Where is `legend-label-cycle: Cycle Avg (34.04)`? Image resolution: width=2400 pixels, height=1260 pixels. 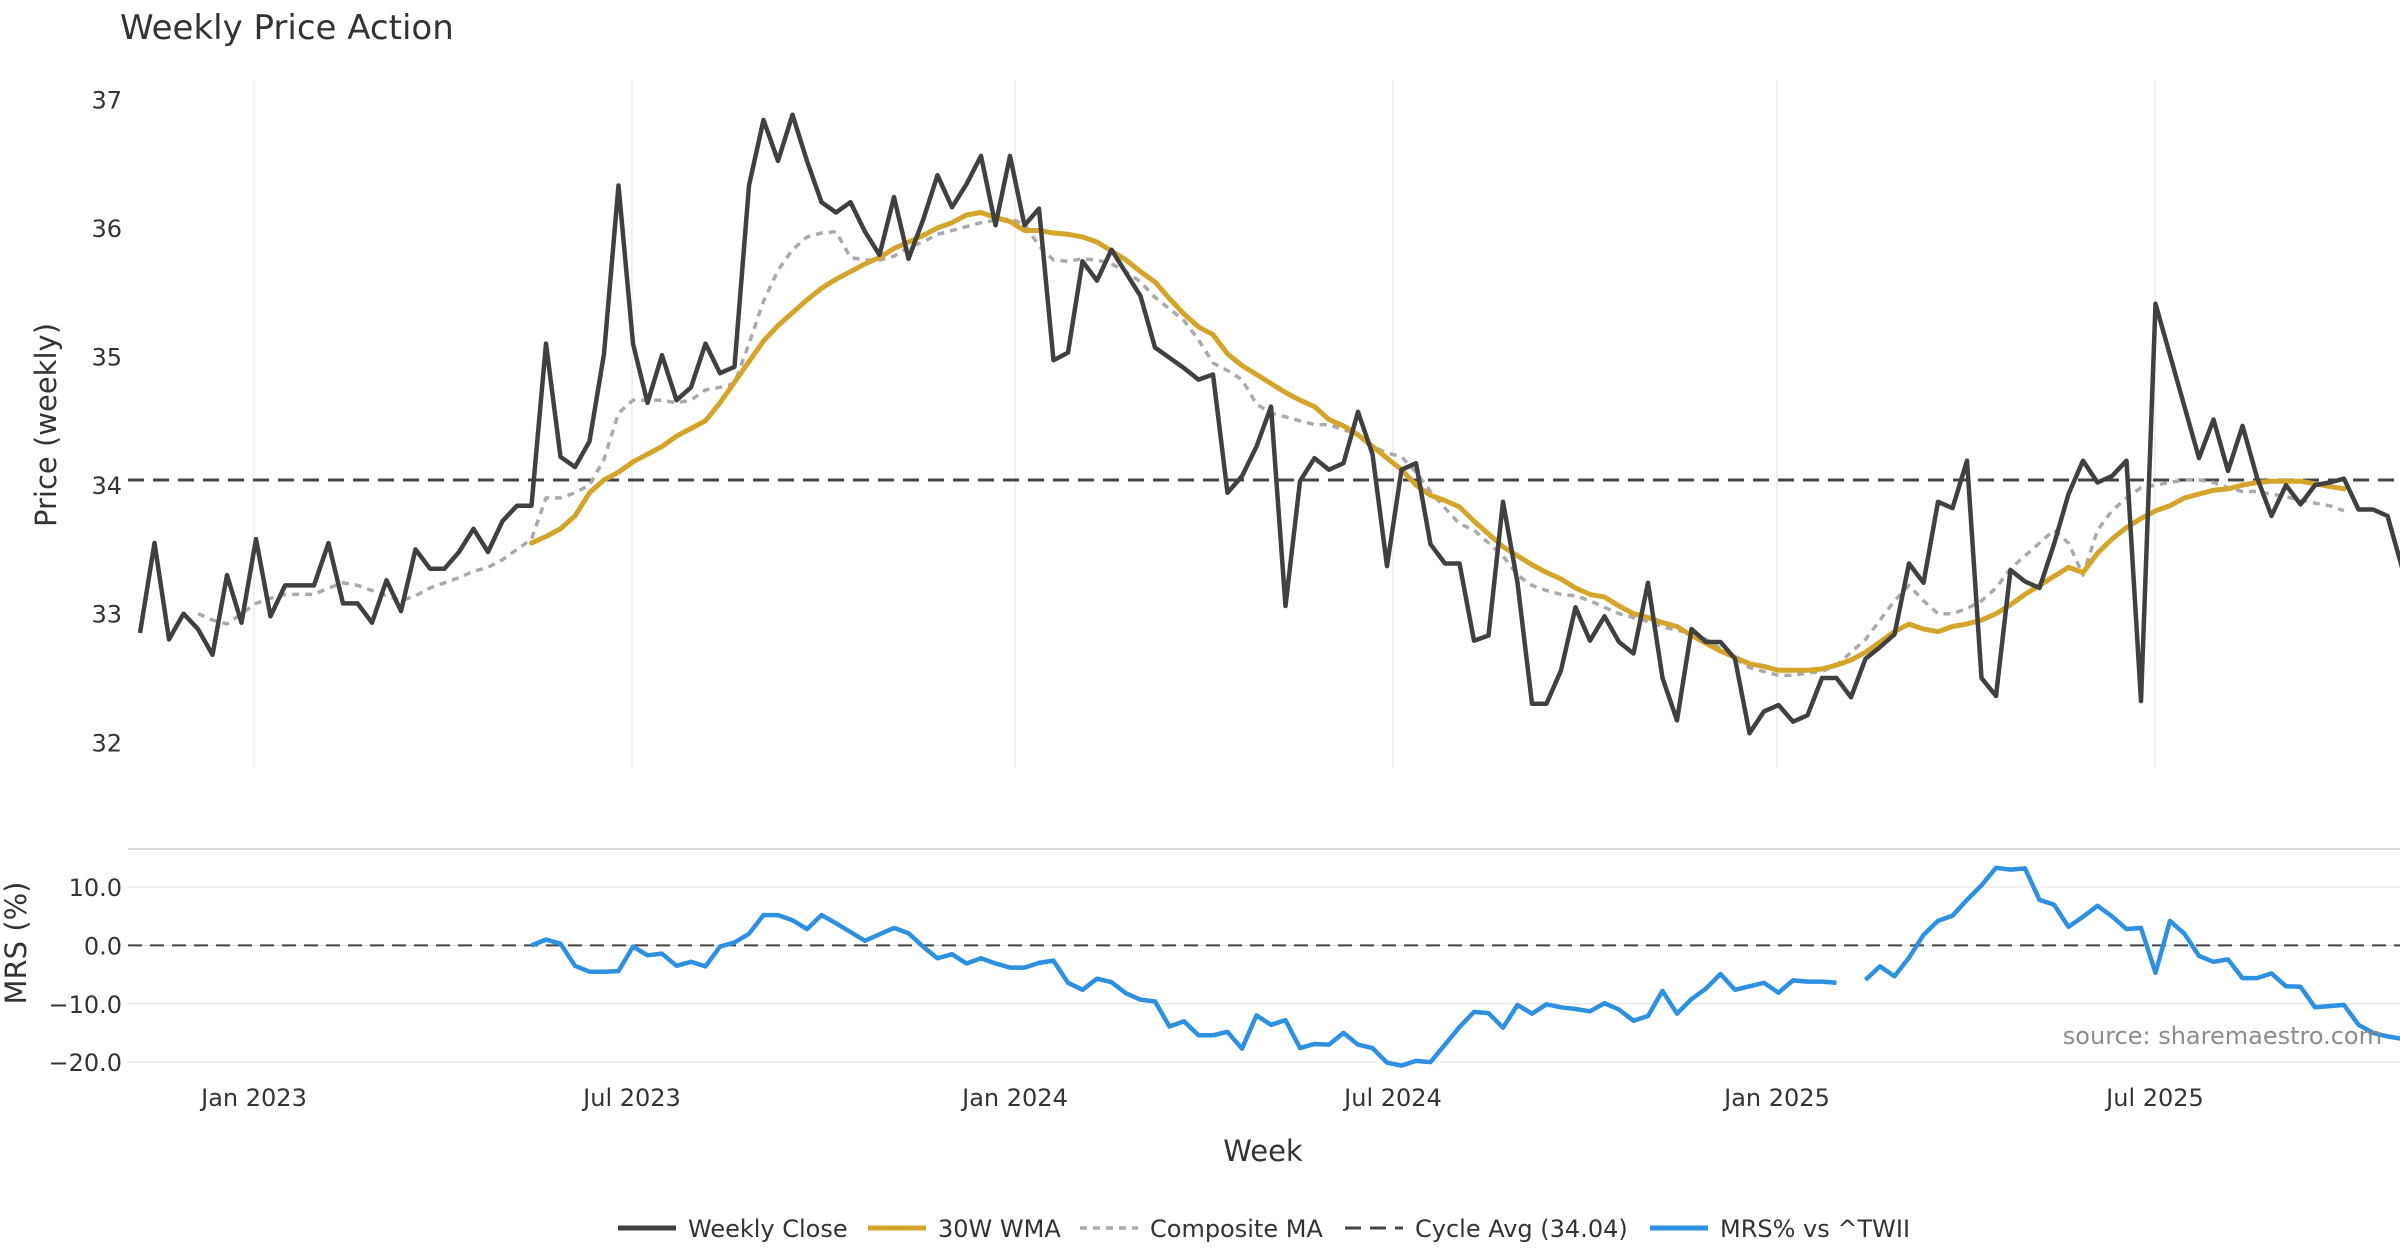
legend-label-cycle: Cycle Avg (34.04) is located at coordinates (1521, 1229).